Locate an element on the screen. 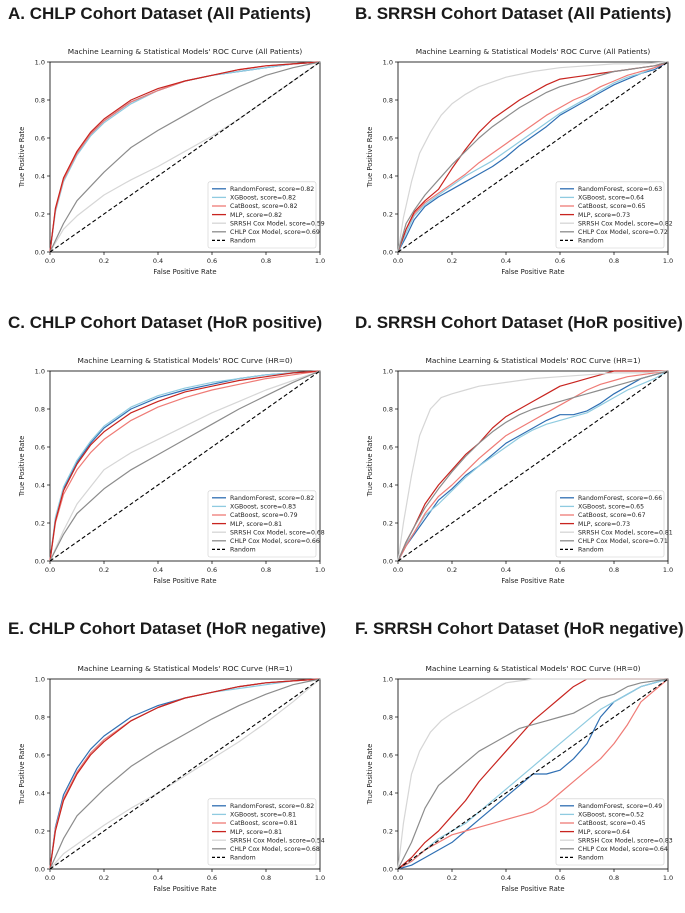 This screenshot has height=913, width=685. legend-label: SRRSH Cox Model, score=0.59 is located at coordinates (277, 223).